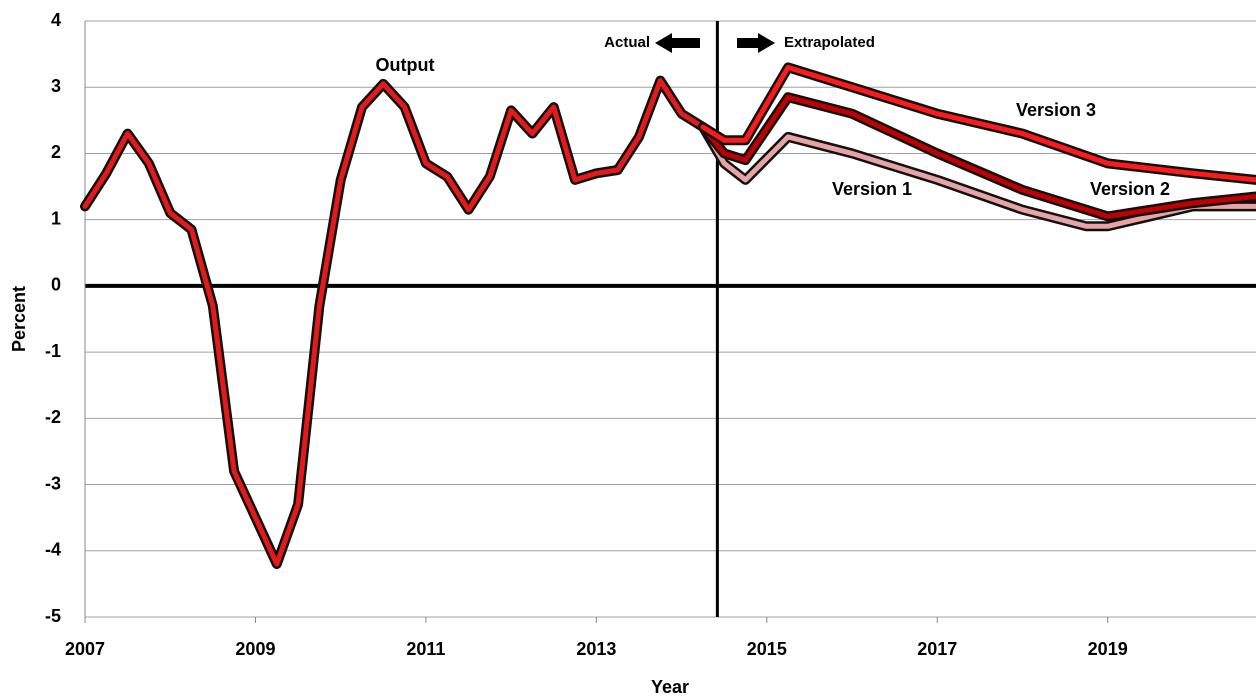 This screenshot has height=698, width=1256. Describe the element at coordinates (1056, 110) in the screenshot. I see `series-label: Version 3` at that location.